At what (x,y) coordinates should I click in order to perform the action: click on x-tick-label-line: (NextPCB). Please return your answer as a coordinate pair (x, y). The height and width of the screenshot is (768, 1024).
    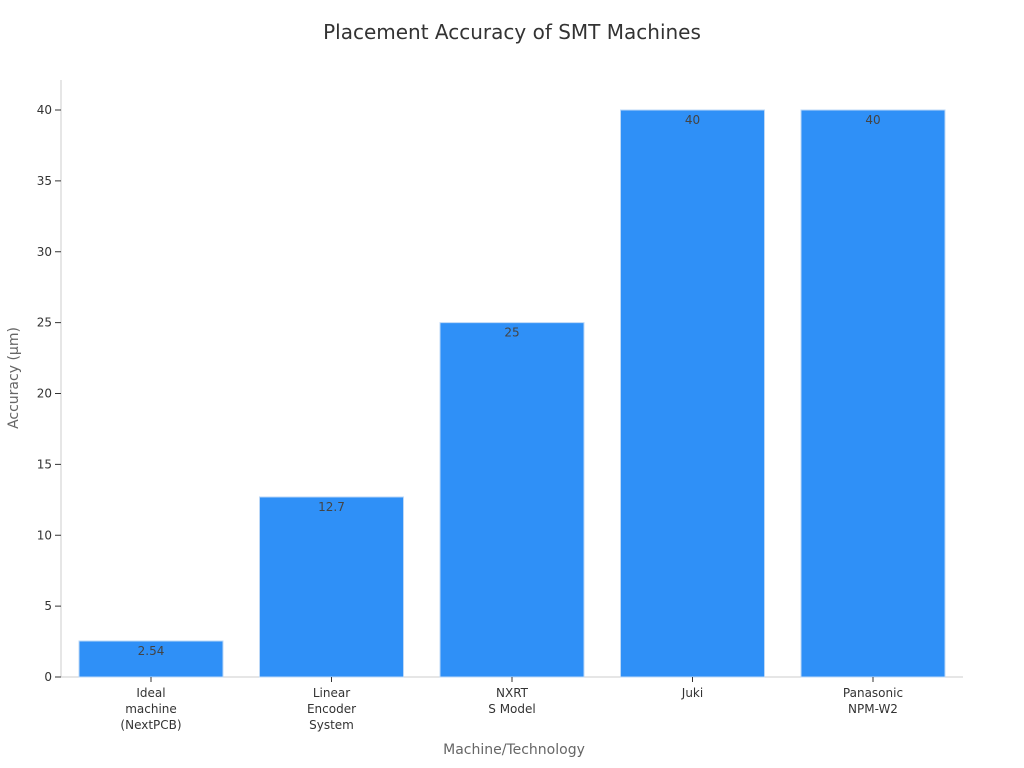
    Looking at the image, I should click on (150, 725).